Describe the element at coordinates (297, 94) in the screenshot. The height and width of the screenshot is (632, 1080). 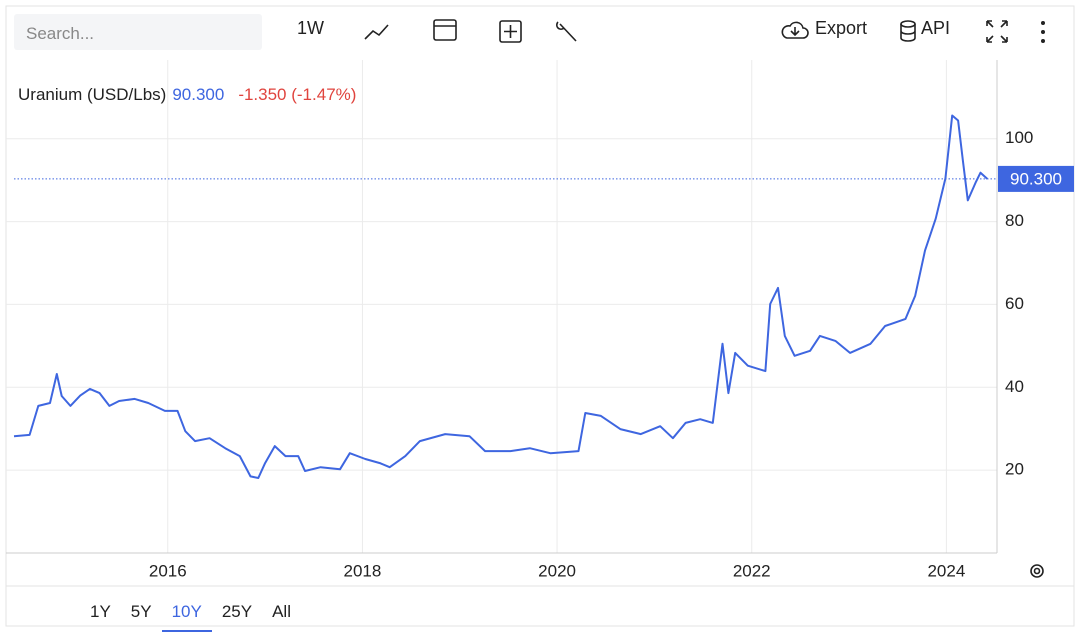
I see `legend-change: -1.350 (-1.47%)` at that location.